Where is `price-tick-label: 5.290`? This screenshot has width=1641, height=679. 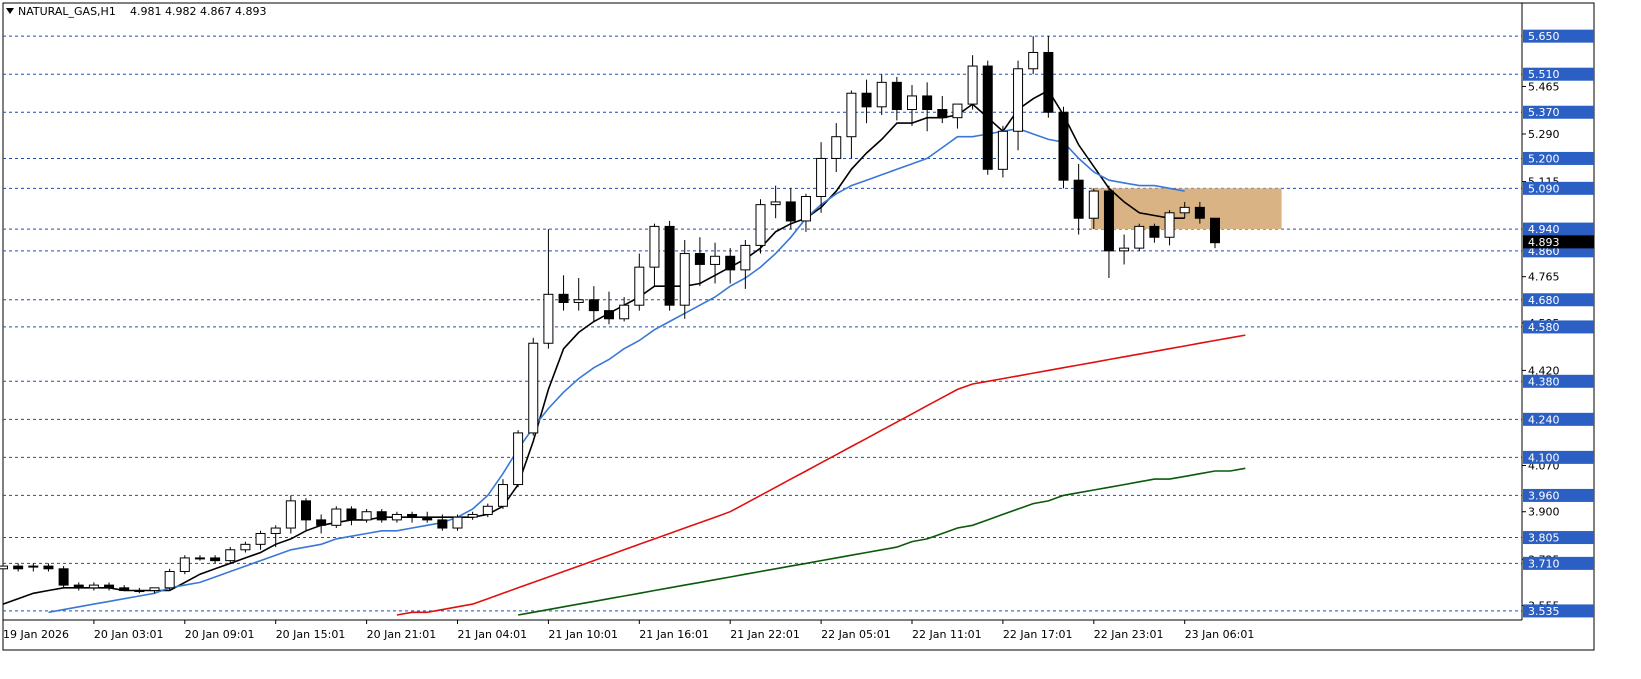
price-tick-label: 5.290 is located at coordinates (1544, 134).